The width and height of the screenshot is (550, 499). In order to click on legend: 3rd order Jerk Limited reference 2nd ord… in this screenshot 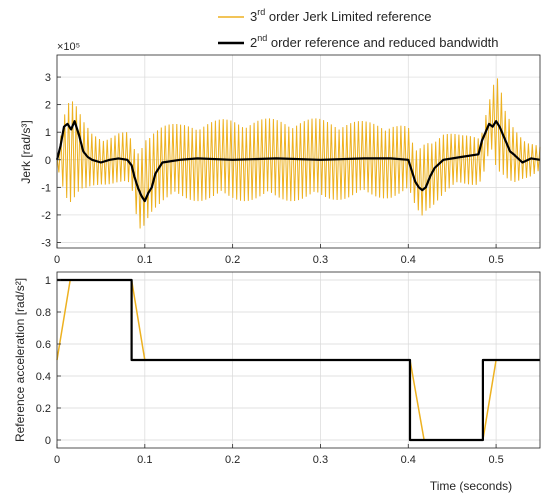, I will do `click(358, 28)`.